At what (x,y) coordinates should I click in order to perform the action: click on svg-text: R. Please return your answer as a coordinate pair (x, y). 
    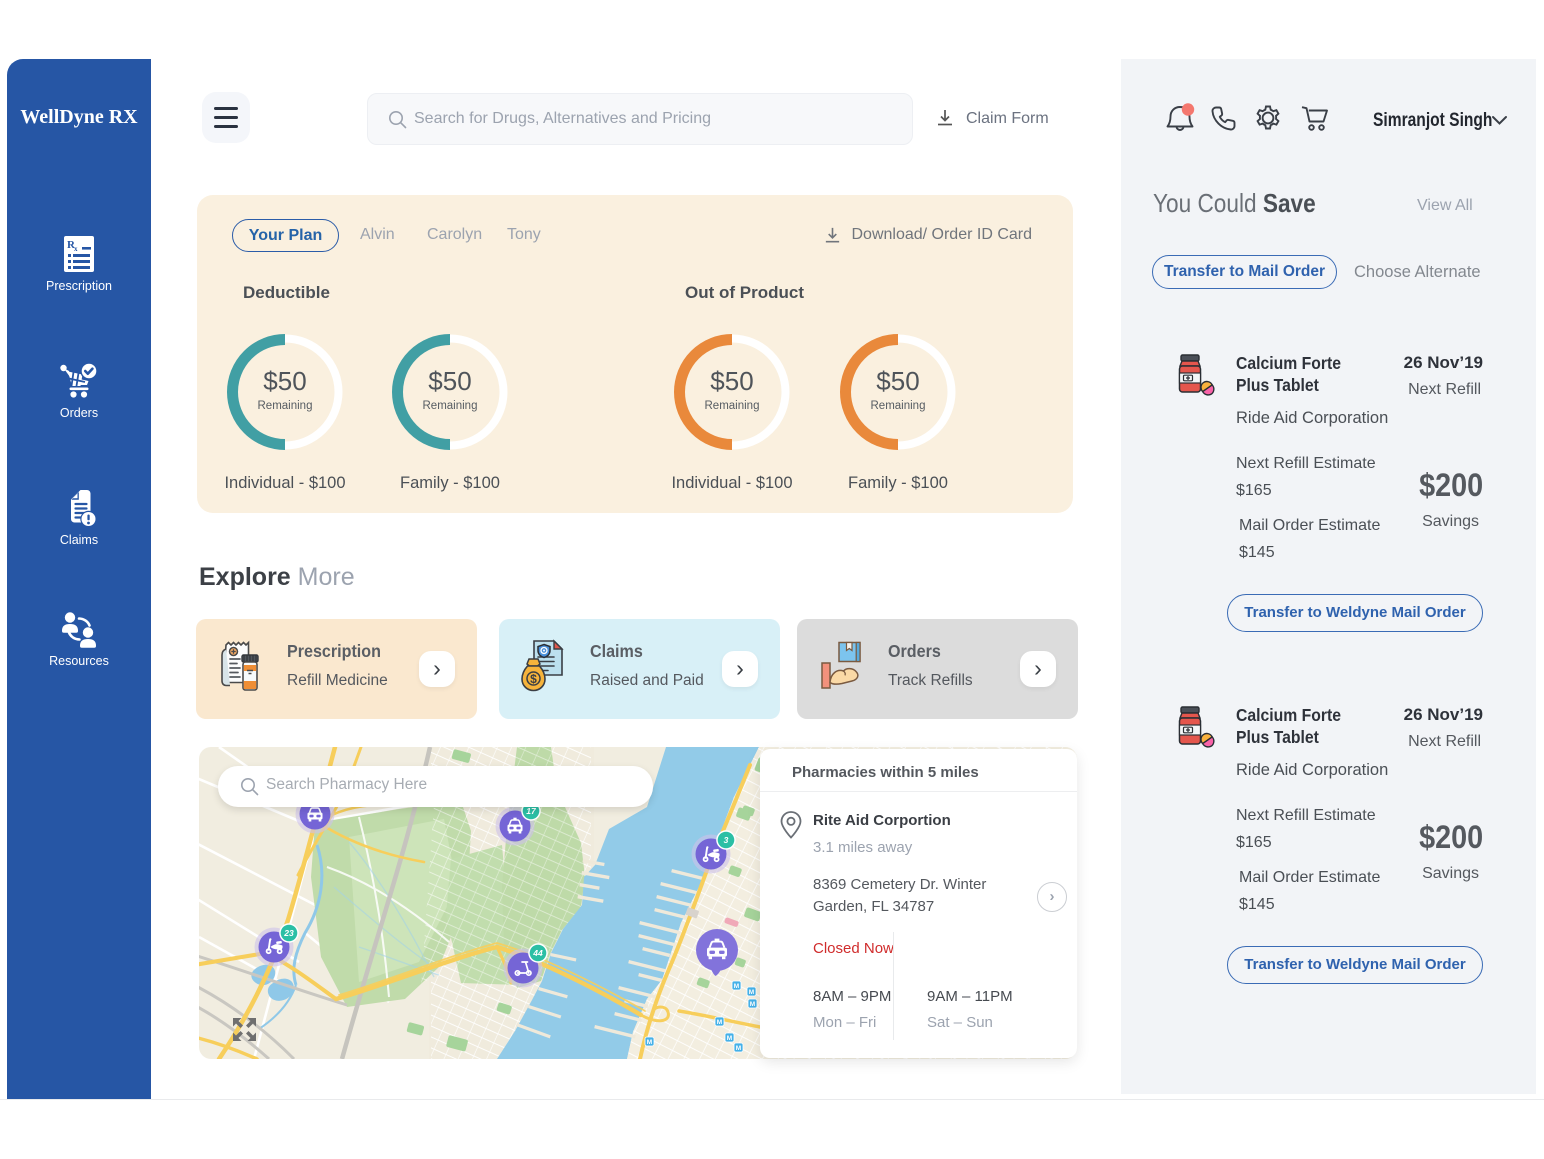
    Looking at the image, I should click on (71, 245).